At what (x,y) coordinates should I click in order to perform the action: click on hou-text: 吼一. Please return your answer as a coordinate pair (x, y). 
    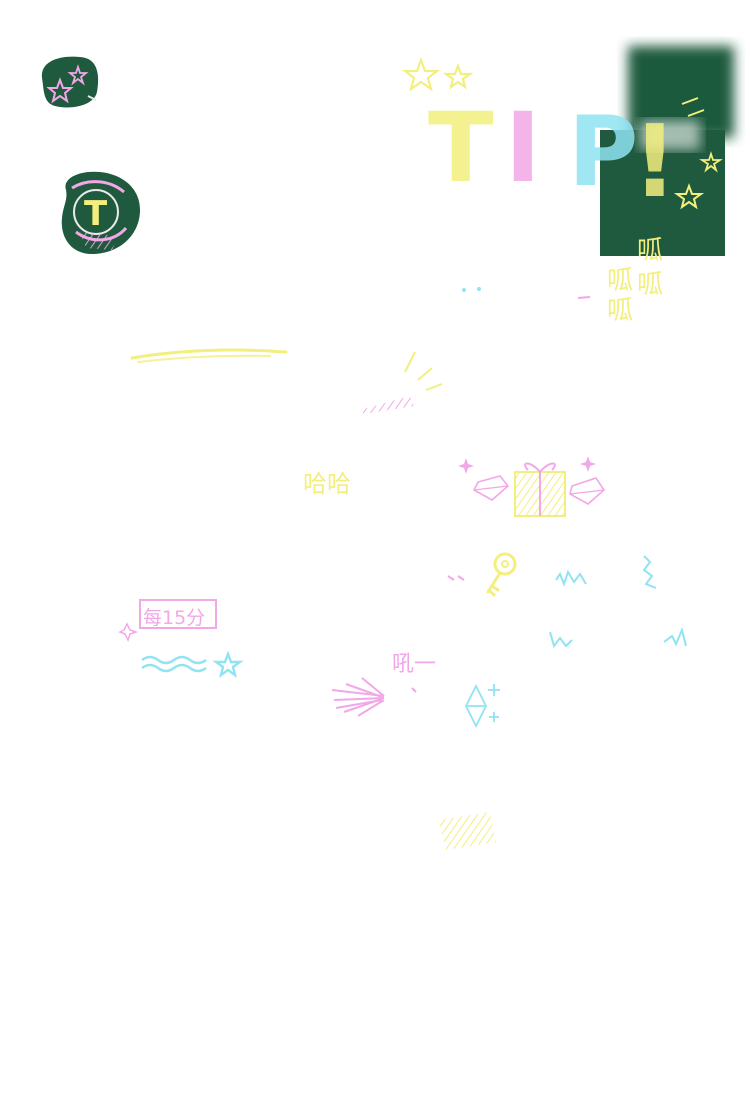
    Looking at the image, I should click on (414, 664).